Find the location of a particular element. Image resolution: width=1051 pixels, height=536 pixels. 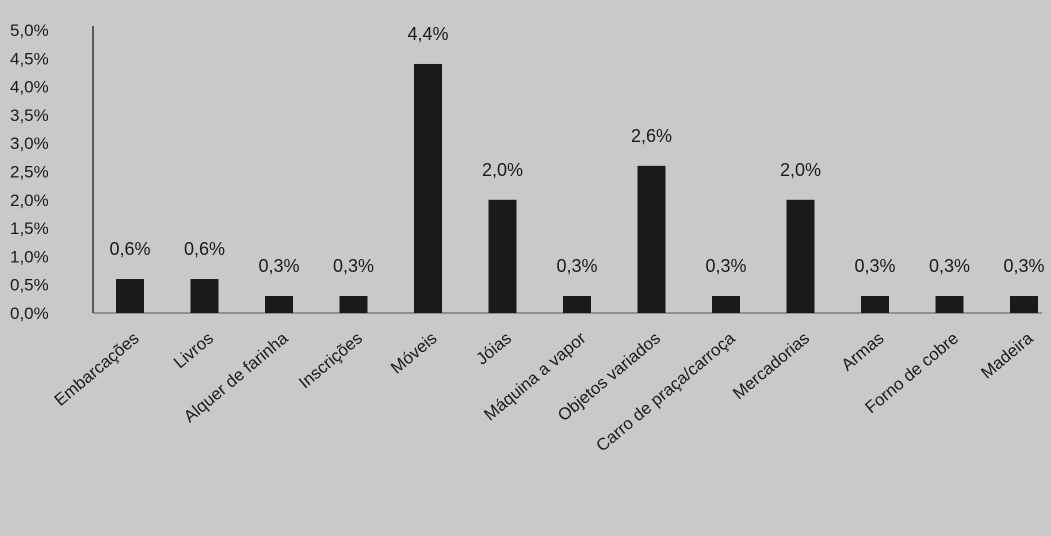

y-tick-label: 1,5% is located at coordinates (29, 228).